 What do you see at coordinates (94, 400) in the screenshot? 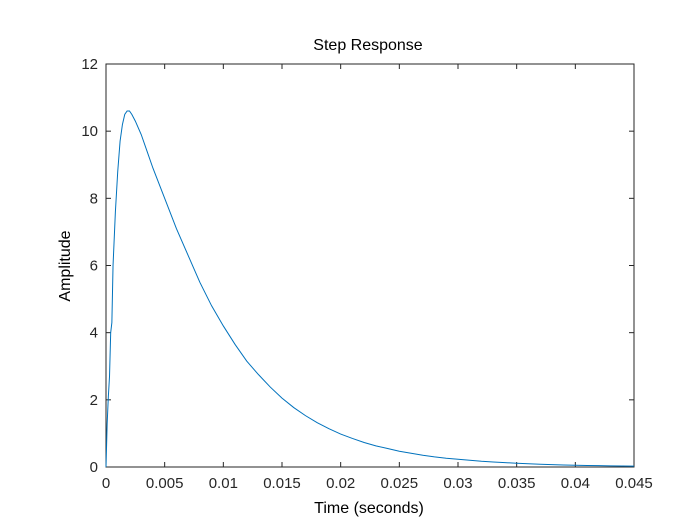
I see `y-tick-label: 2` at bounding box center [94, 400].